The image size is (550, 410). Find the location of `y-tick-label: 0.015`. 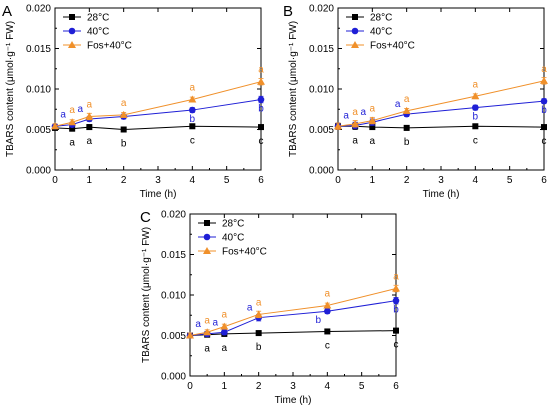

y-tick-label: 0.015 is located at coordinates (38, 49).